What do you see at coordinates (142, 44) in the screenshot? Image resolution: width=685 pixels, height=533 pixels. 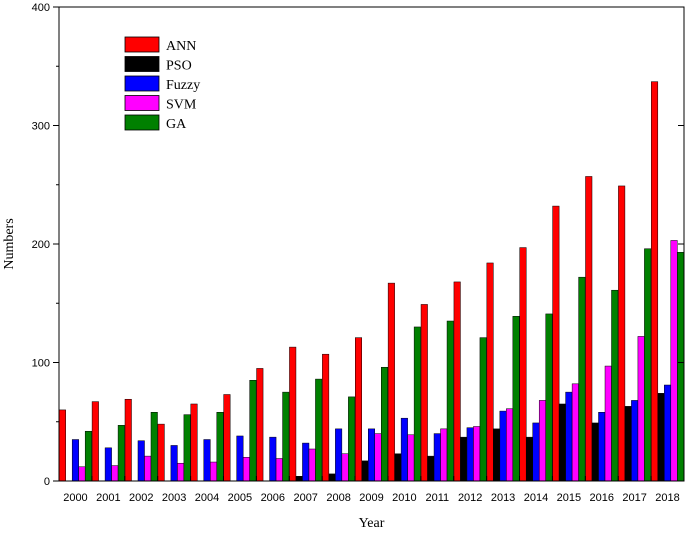 I see `legend-swatch-ann` at bounding box center [142, 44].